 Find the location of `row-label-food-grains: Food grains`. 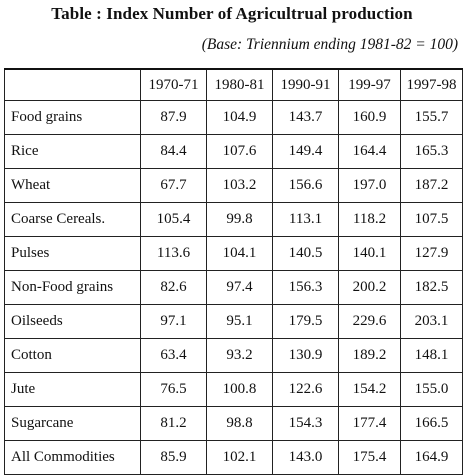

row-label-food-grains: Food grains is located at coordinates (72, 117).